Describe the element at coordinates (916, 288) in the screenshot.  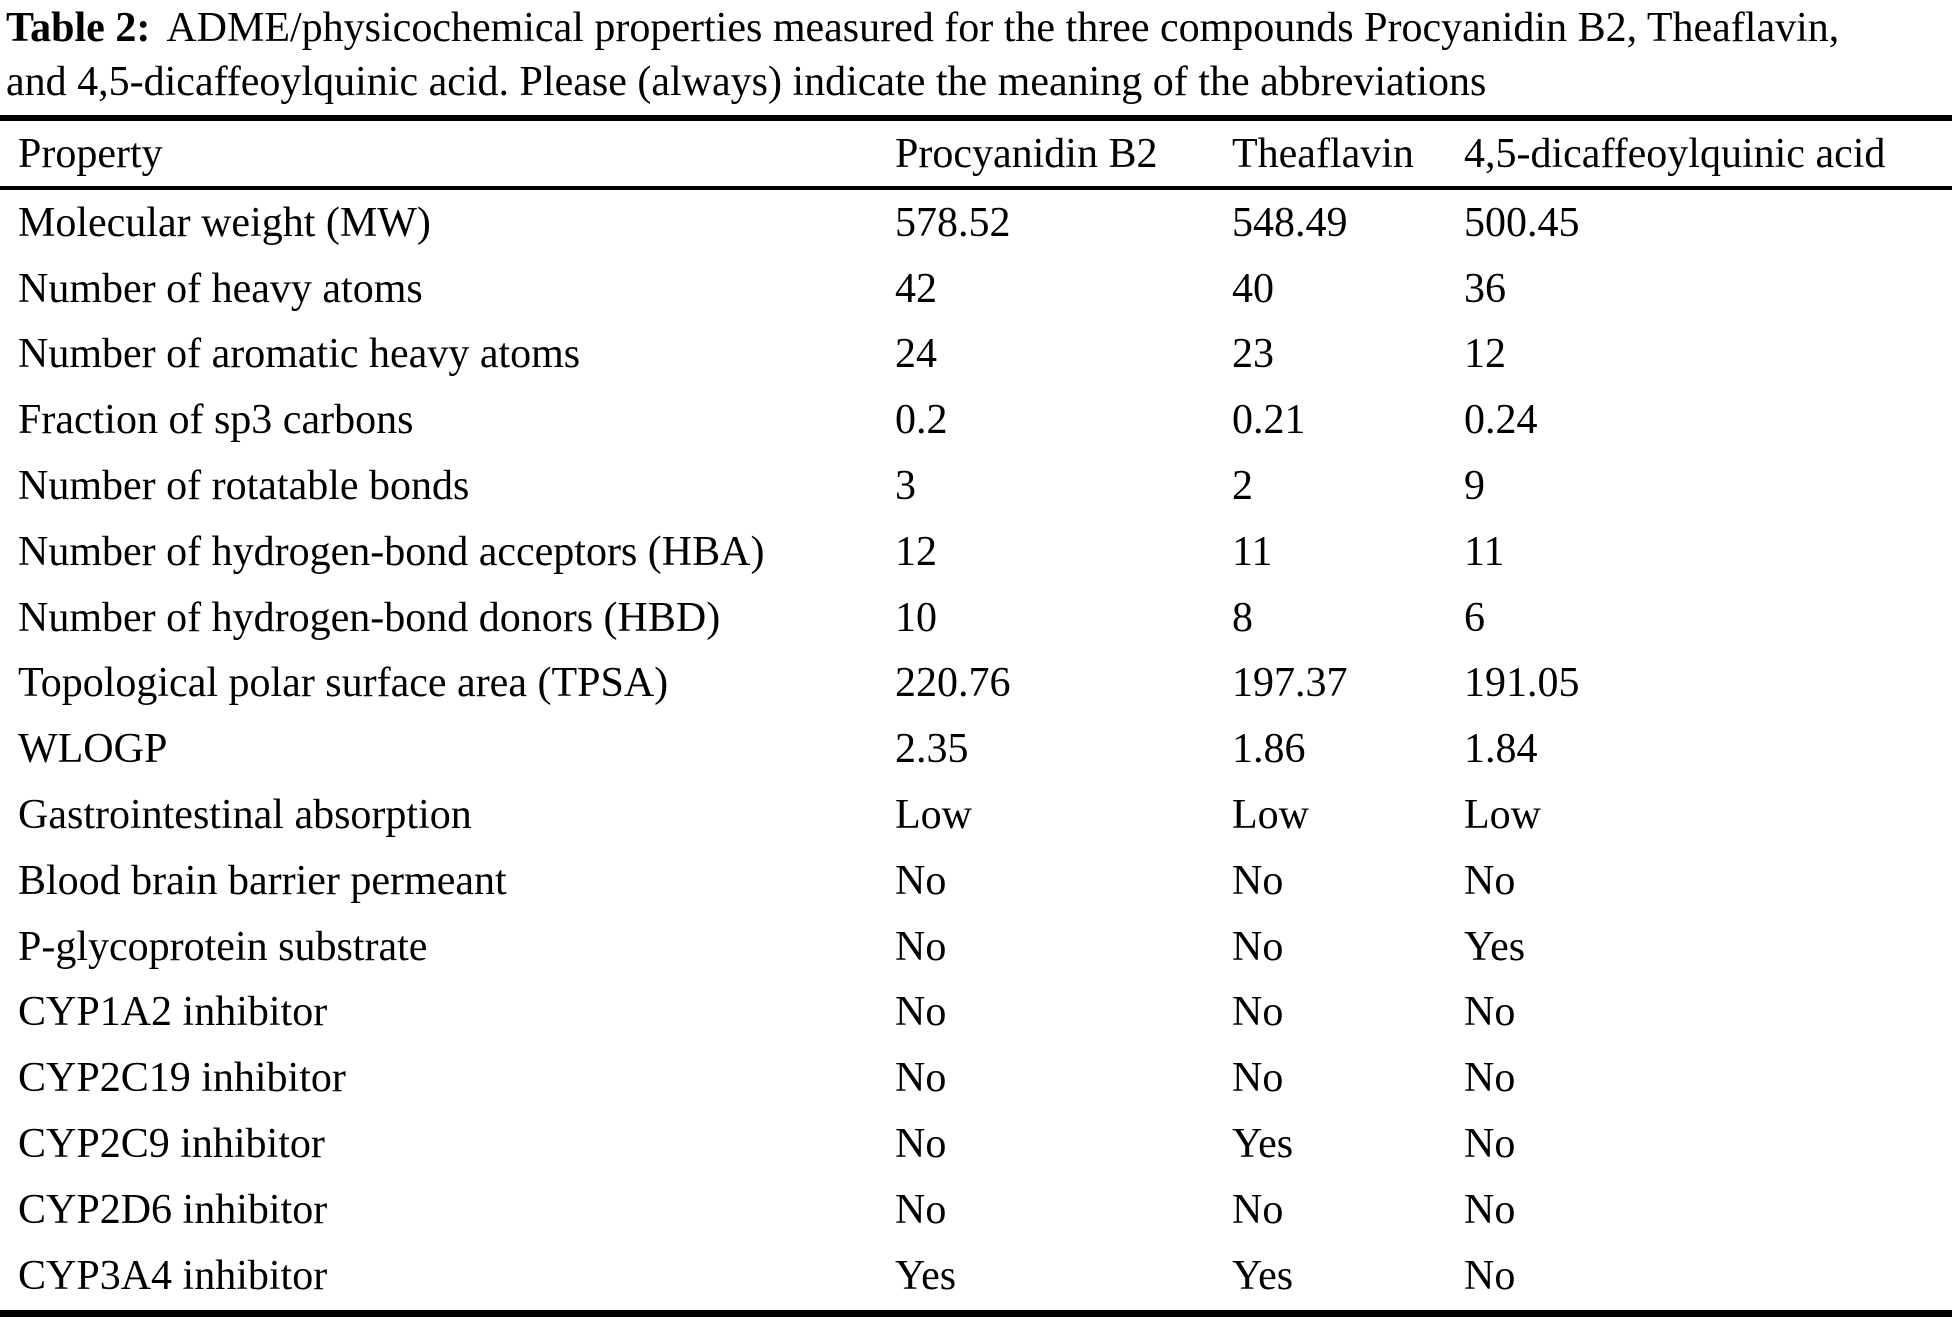
I see `value-cell-procyanidin-b2: 42` at that location.